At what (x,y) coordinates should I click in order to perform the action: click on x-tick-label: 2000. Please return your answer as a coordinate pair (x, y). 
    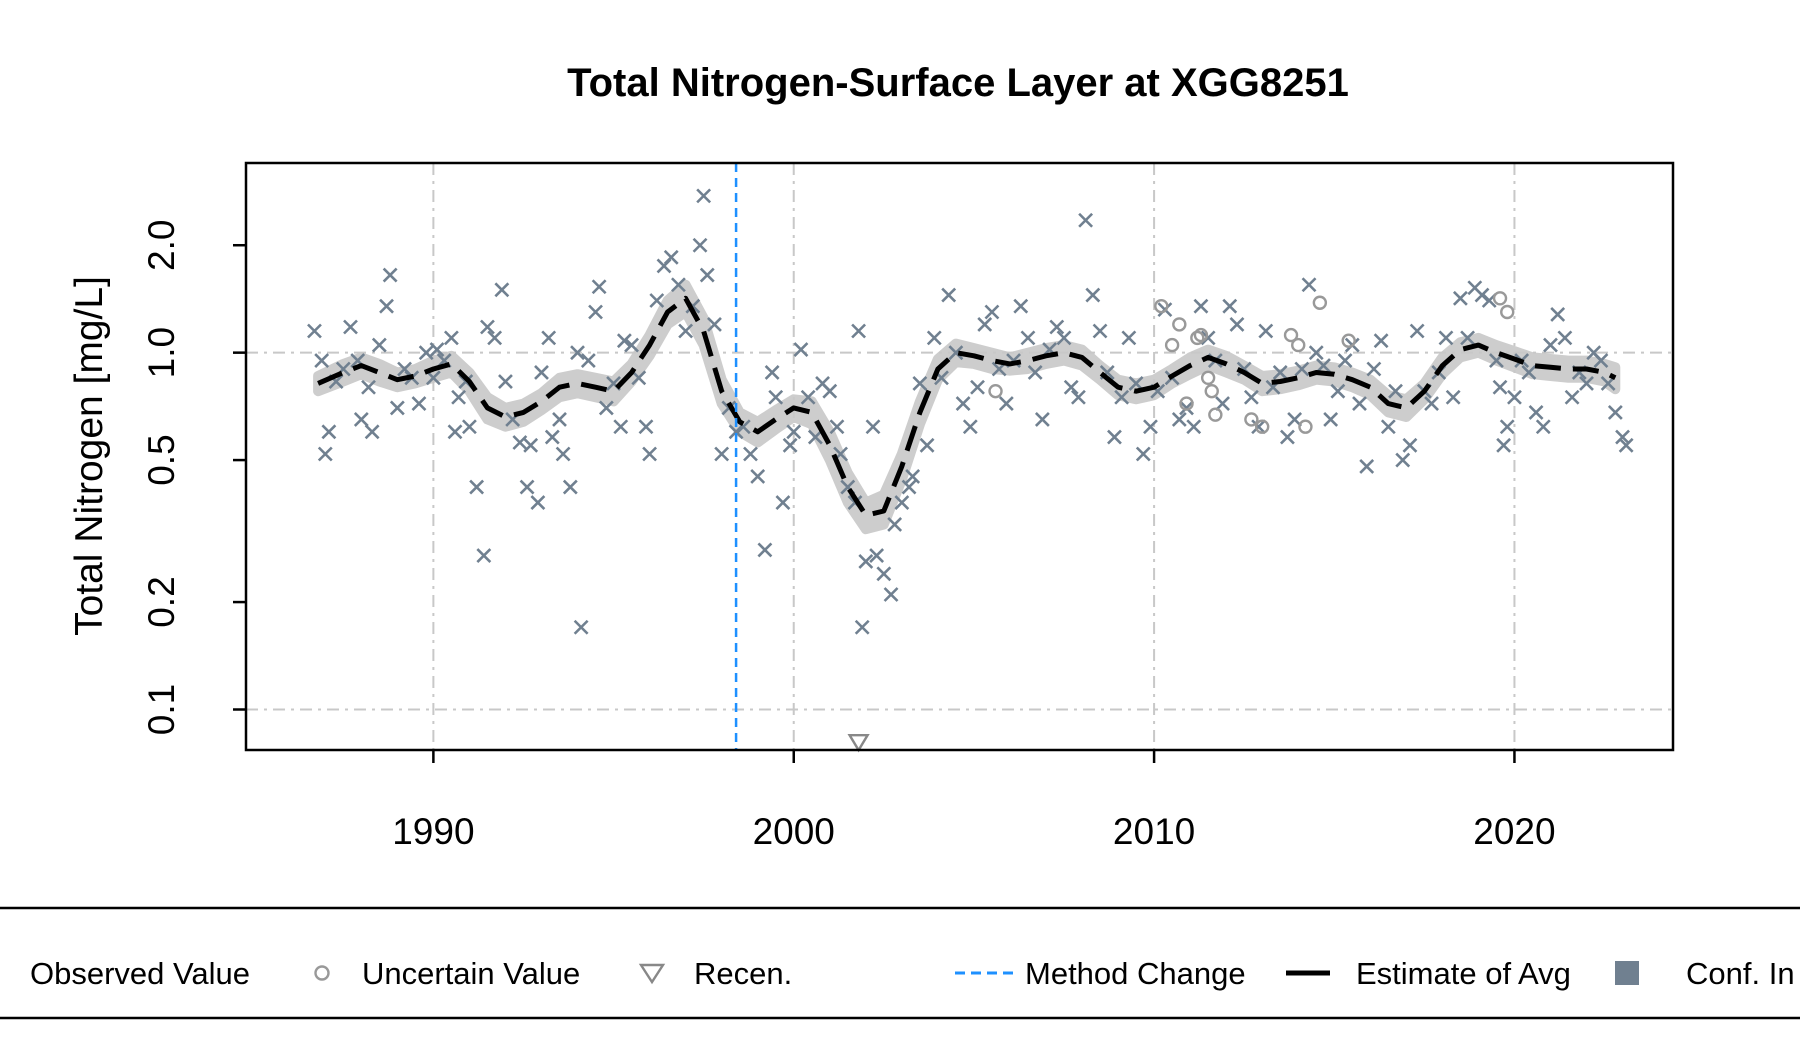
    Looking at the image, I should click on (794, 831).